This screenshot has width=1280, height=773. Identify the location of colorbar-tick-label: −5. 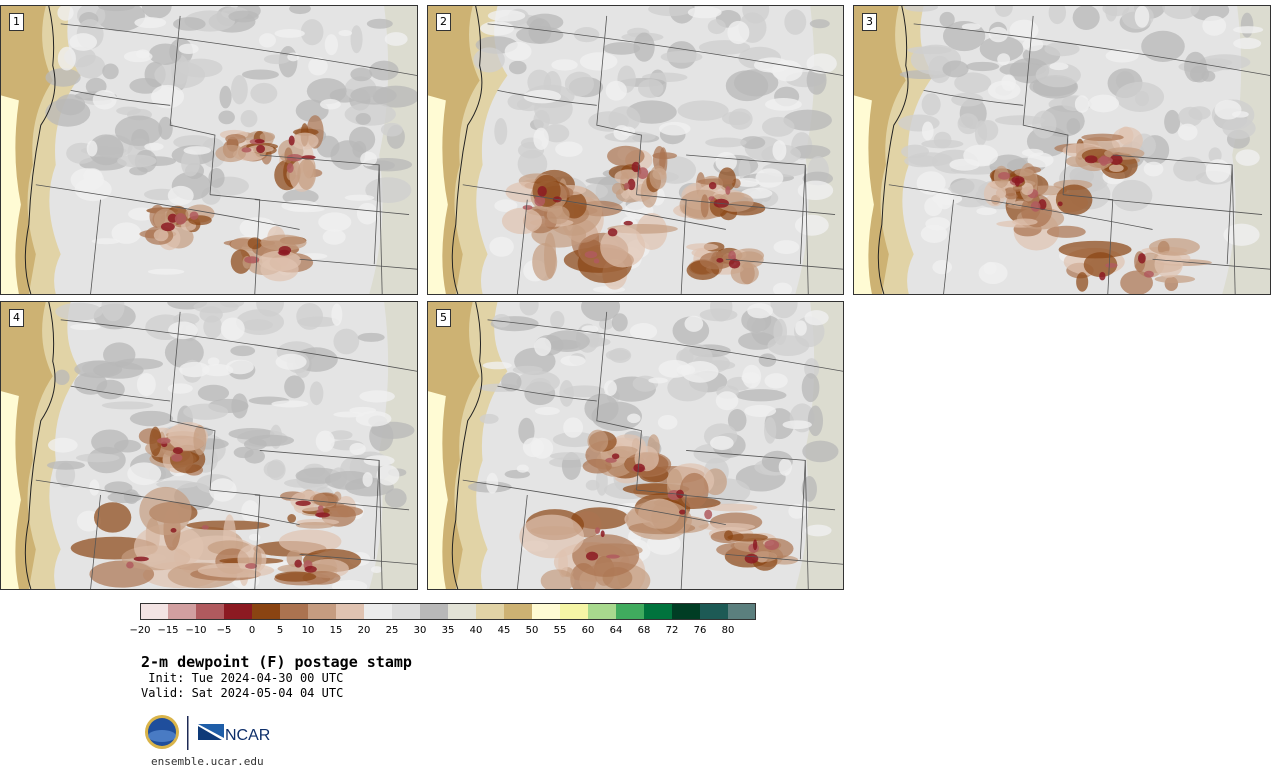
(224, 630).